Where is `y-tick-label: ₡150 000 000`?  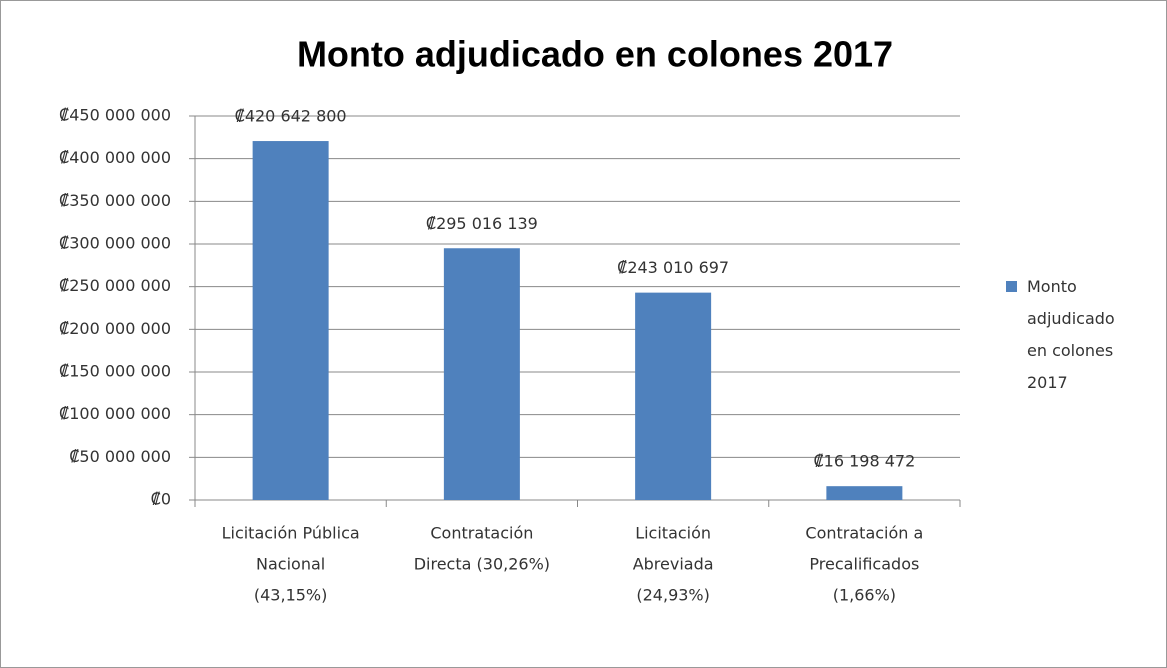 y-tick-label: ₡150 000 000 is located at coordinates (115, 371).